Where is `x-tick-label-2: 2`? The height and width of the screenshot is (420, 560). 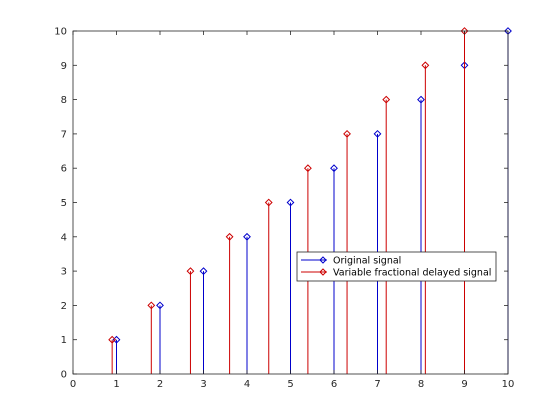 x-tick-label-2: 2 is located at coordinates (160, 384).